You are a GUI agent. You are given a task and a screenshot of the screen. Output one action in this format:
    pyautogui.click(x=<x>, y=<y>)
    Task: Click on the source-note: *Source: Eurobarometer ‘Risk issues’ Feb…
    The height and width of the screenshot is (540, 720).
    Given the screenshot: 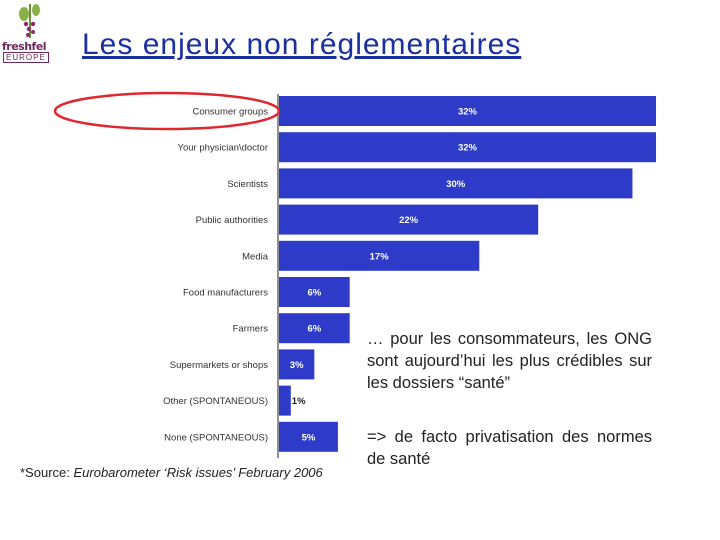 What is the action you would take?
    pyautogui.click(x=171, y=472)
    